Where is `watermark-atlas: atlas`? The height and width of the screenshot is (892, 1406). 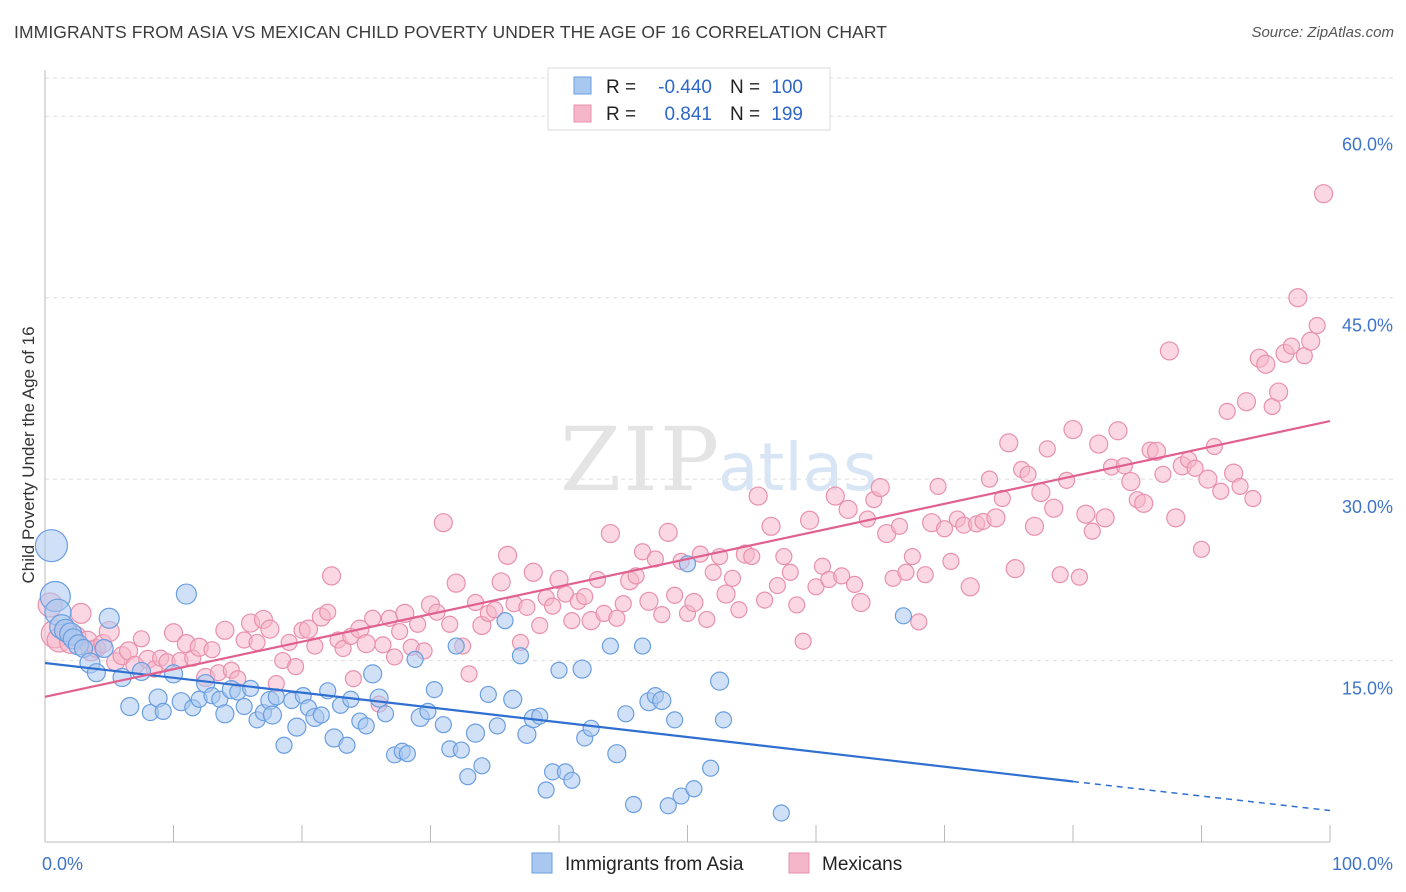
watermark-atlas: atlas is located at coordinates (798, 467).